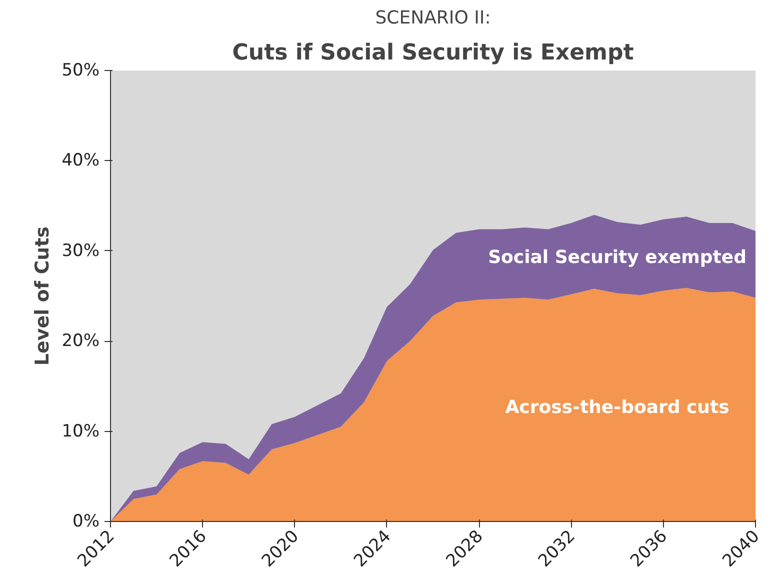 This screenshot has width=773, height=580. Describe the element at coordinates (617, 407) in the screenshot. I see `series-label: Across-the-board cuts` at that location.